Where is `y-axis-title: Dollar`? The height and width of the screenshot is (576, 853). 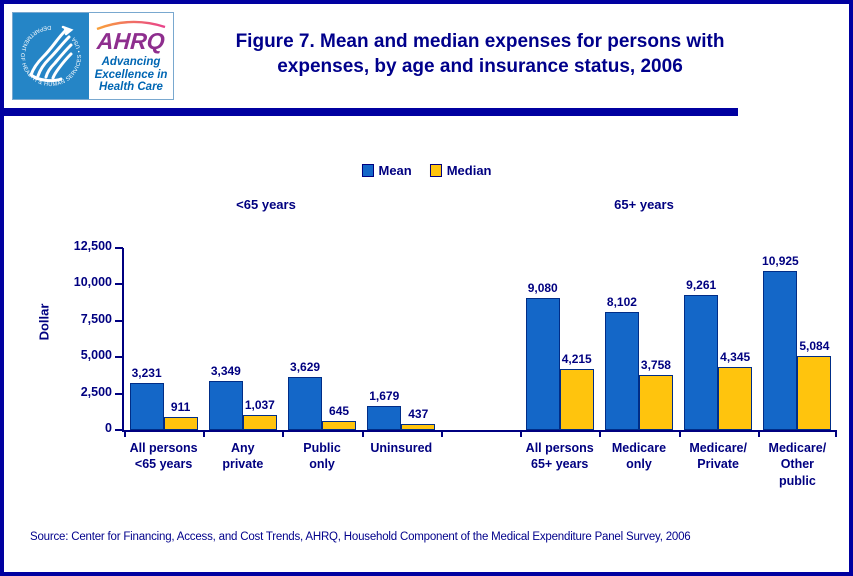 y-axis-title: Dollar is located at coordinates (44, 322).